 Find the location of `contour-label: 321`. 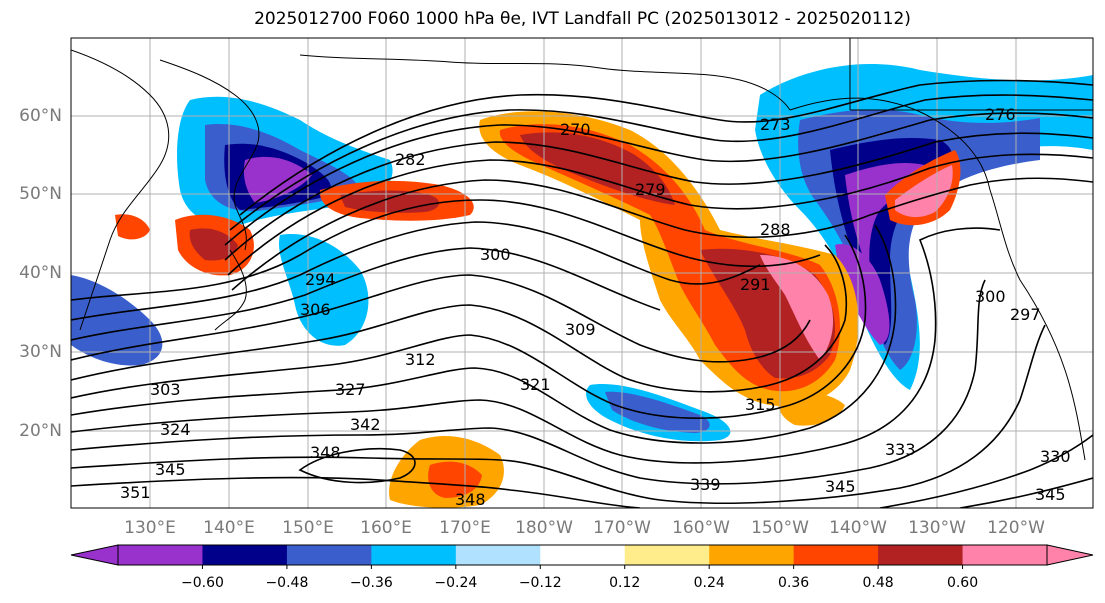

contour-label: 321 is located at coordinates (535, 384).